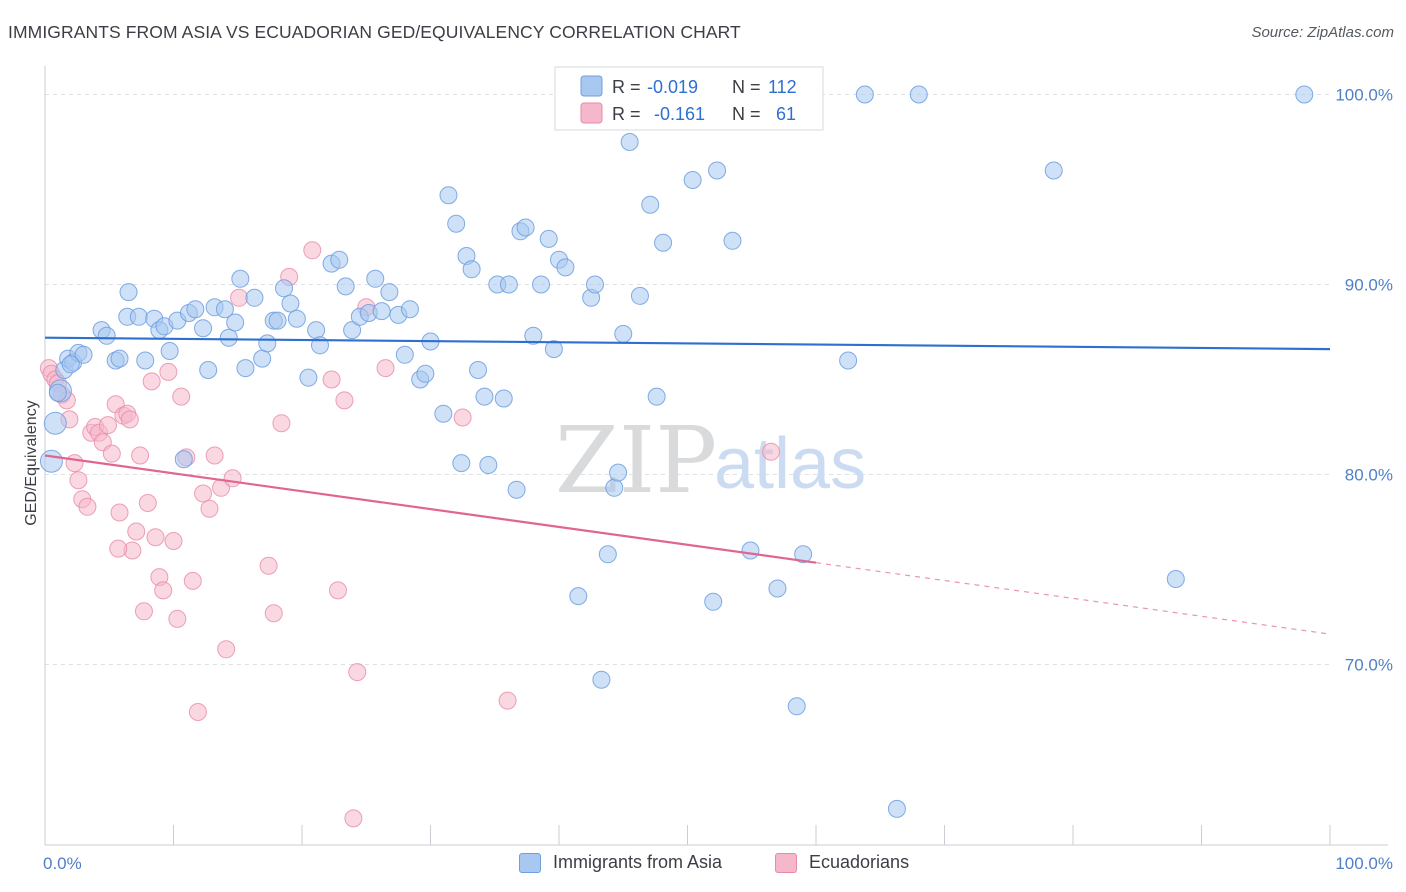 Image resolution: width=1406 pixels, height=892 pixels. Describe the element at coordinates (1073, 598) in the screenshot. I see `trend-line-ecuadorians-extension` at that location.